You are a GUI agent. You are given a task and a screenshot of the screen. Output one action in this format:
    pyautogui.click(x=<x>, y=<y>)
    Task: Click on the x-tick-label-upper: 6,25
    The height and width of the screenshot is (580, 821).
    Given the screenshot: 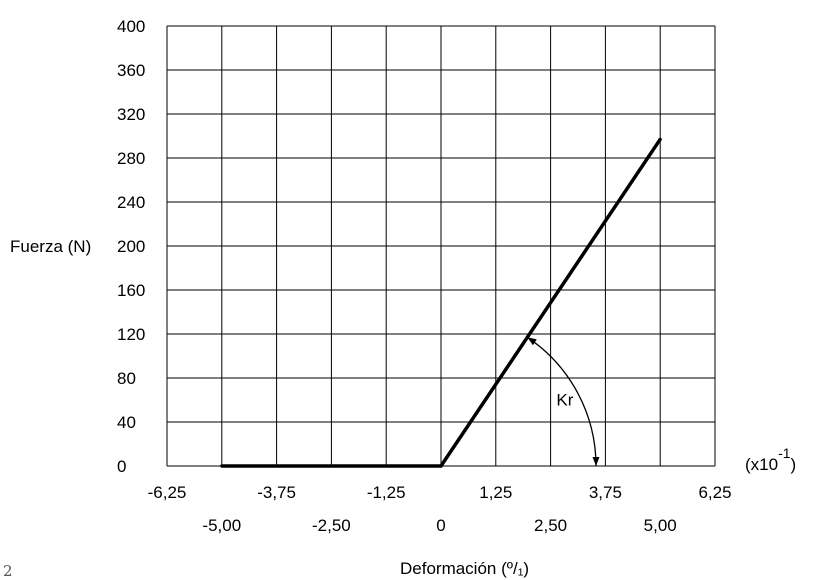 What is the action you would take?
    pyautogui.click(x=714, y=492)
    